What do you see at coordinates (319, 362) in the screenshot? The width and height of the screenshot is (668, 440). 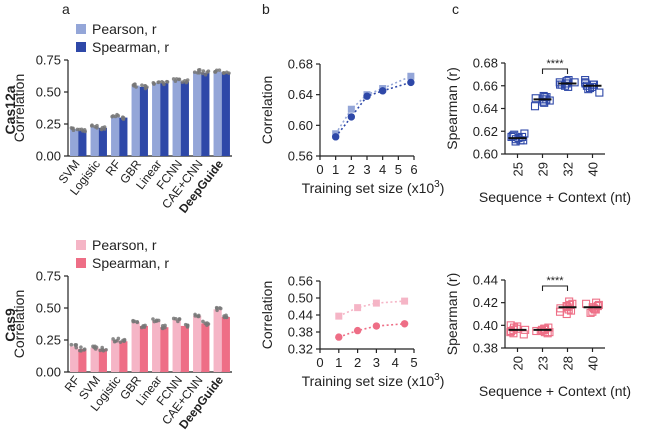 I see `b-cas9-xtick-label: 0` at bounding box center [319, 362].